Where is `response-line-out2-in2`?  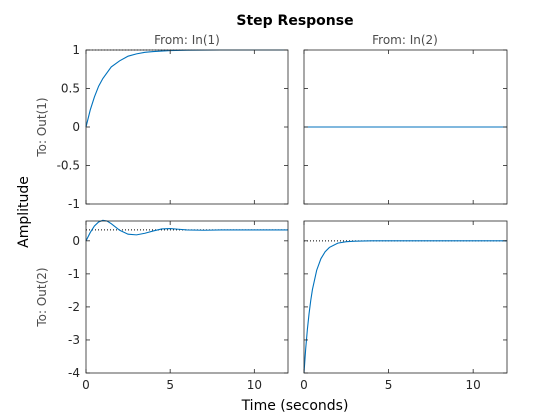
response-line-out2-in2 is located at coordinates (405, 307).